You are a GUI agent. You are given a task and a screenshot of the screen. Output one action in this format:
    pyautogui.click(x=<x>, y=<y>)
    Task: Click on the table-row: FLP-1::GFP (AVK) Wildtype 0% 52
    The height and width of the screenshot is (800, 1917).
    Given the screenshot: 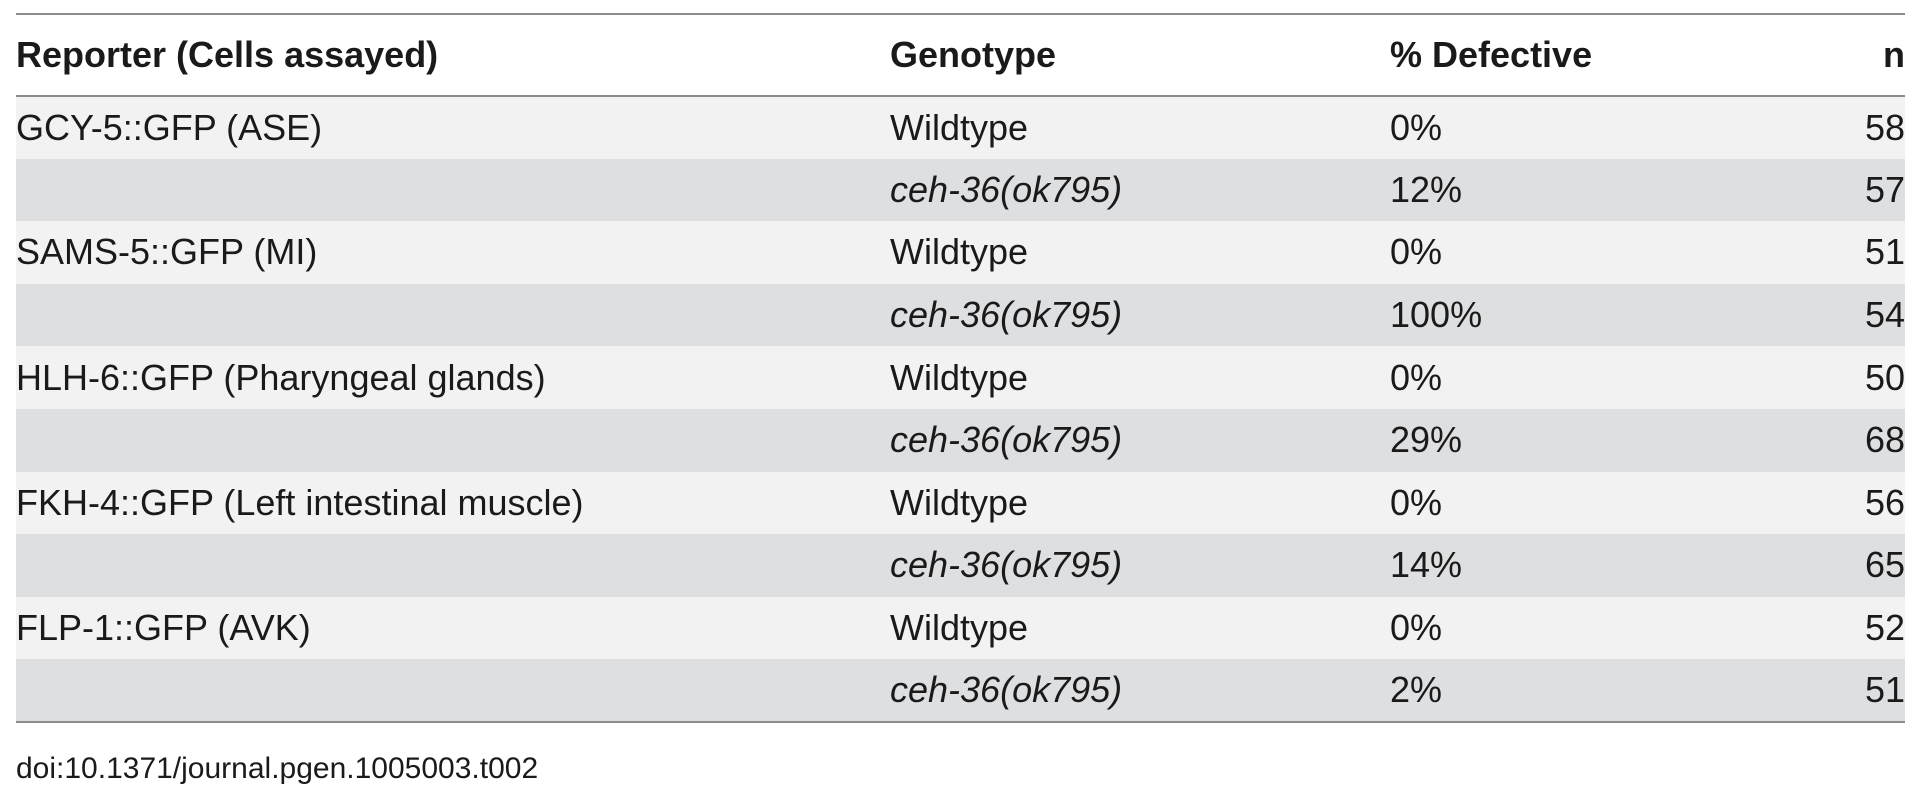 What is the action you would take?
    pyautogui.click(x=960, y=628)
    